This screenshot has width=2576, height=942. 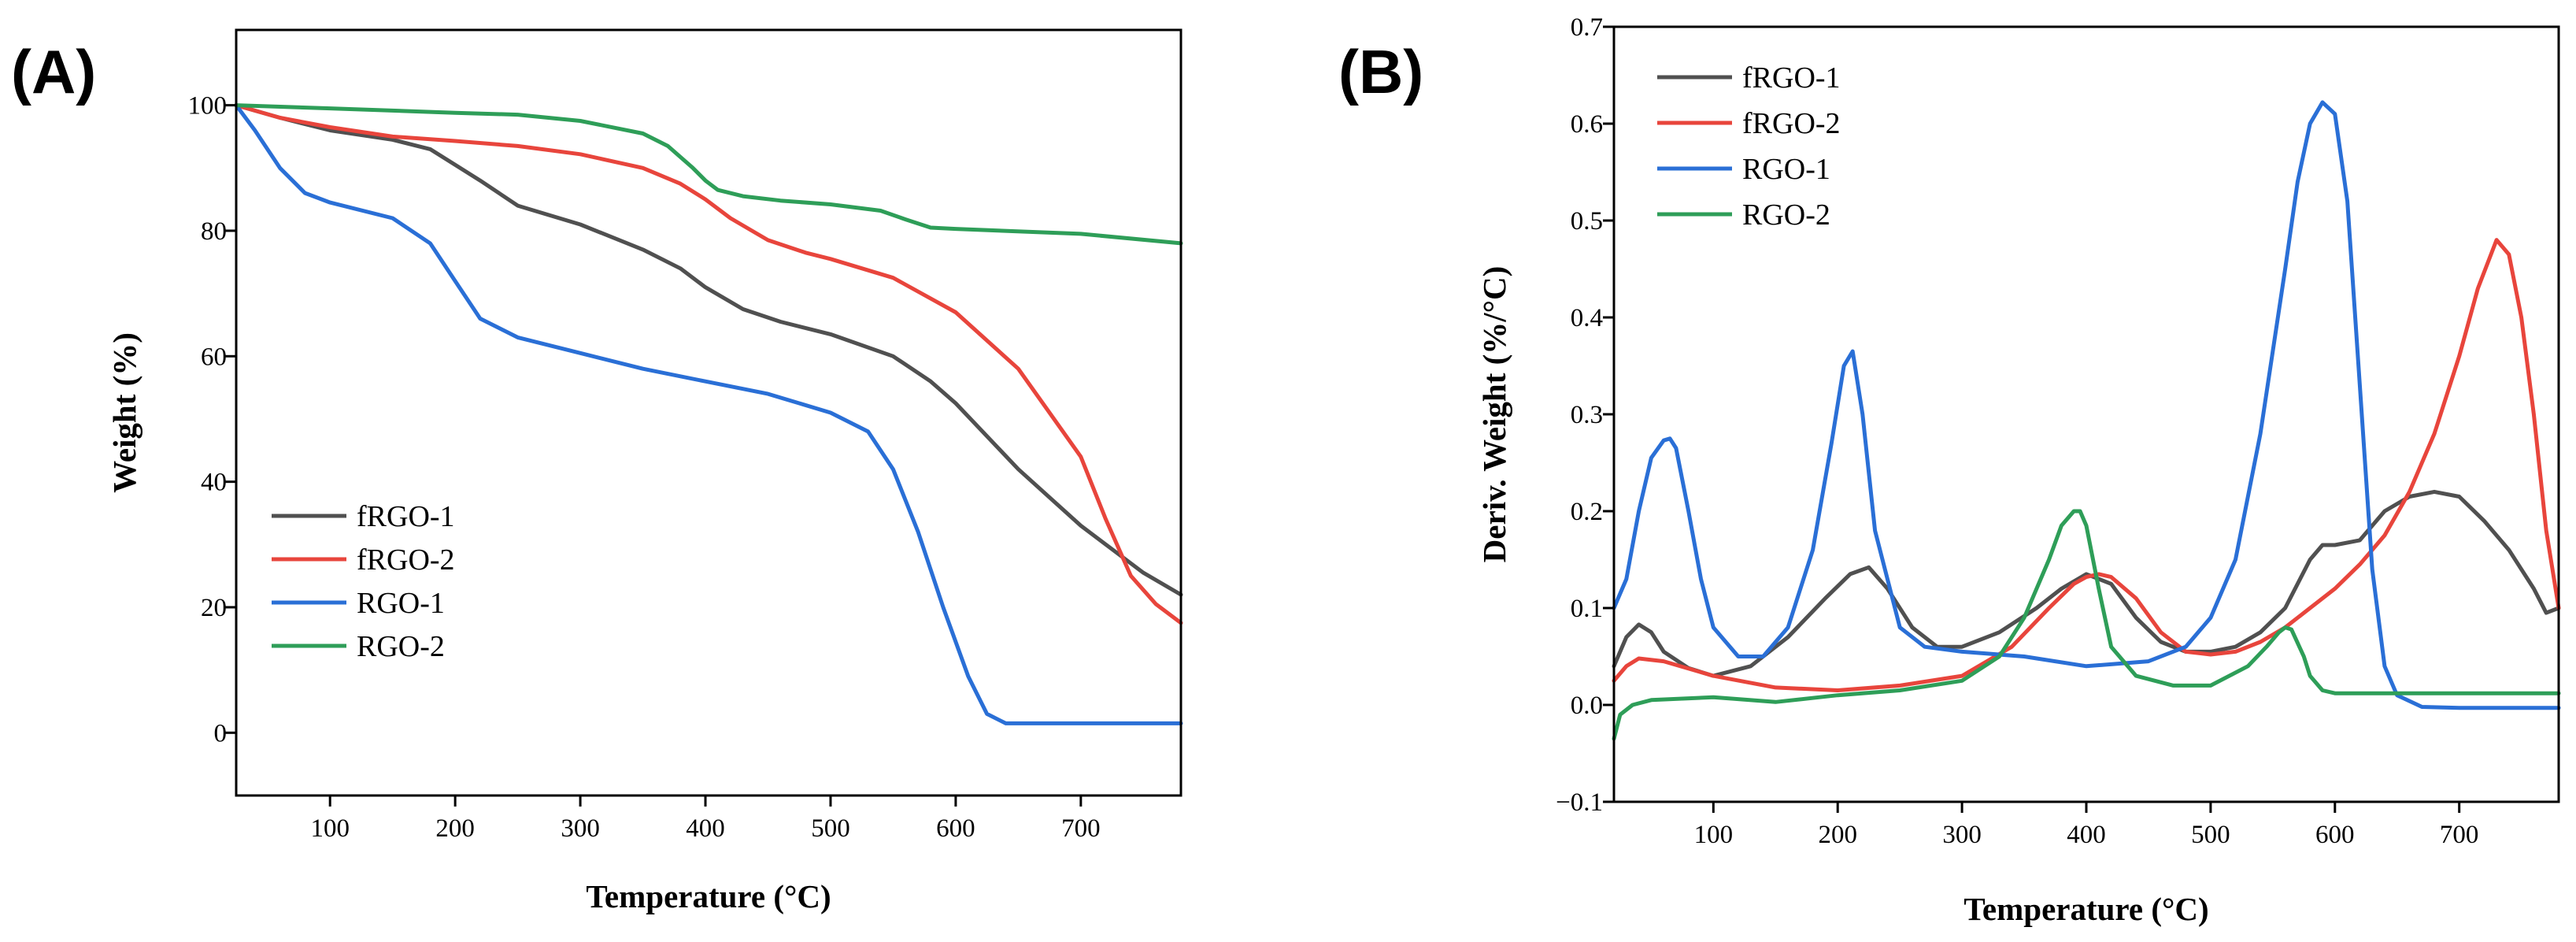 I want to click on chart-a-legend: fRGO-1 fRGO-2 RGO-1 RGO-2, so click(x=363, y=581).